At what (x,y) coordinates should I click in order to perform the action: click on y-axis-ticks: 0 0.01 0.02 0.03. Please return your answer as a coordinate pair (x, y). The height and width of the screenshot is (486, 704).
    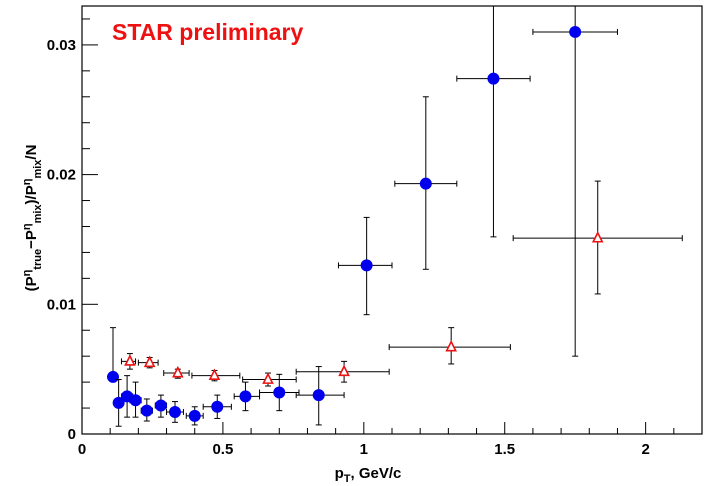
    Looking at the image, I should click on (72, 230).